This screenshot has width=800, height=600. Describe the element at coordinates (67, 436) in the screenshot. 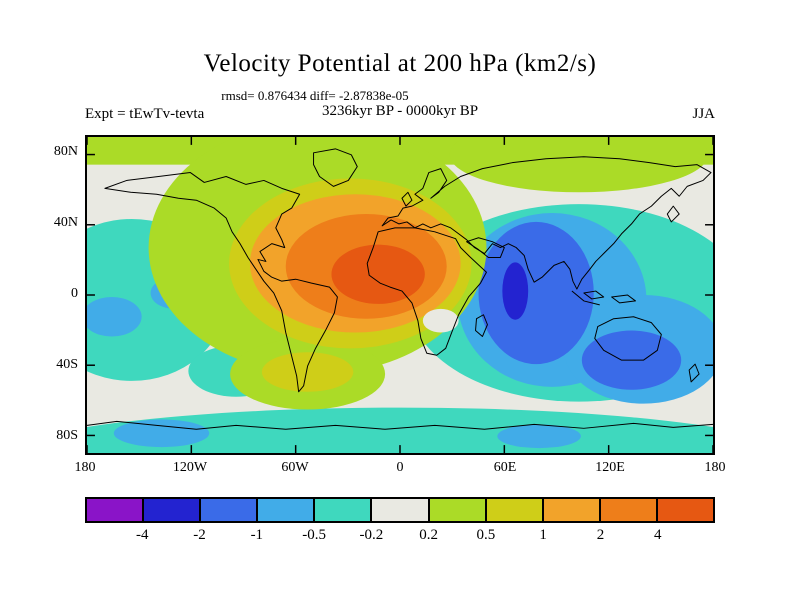

I see `lat-tick-label: 80S` at that location.